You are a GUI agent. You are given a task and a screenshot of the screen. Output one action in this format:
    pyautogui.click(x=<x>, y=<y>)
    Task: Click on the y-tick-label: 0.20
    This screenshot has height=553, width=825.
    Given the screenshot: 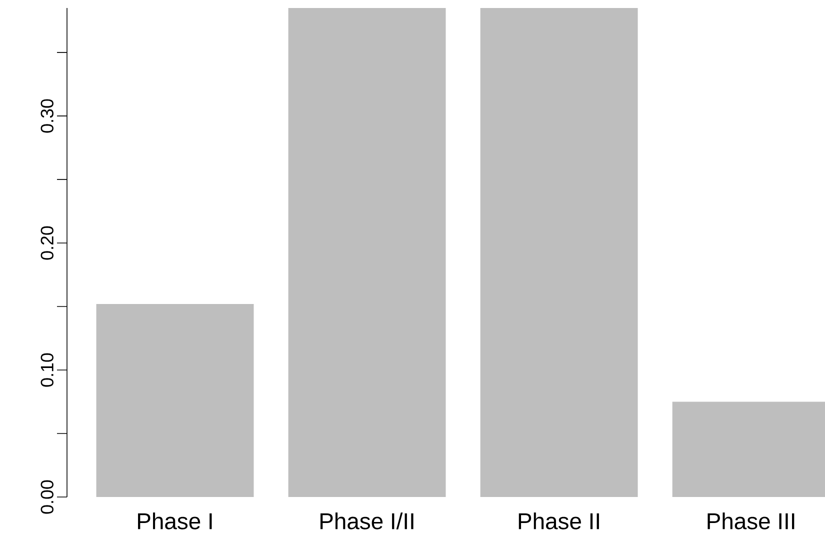 What is the action you would take?
    pyautogui.click(x=47, y=243)
    